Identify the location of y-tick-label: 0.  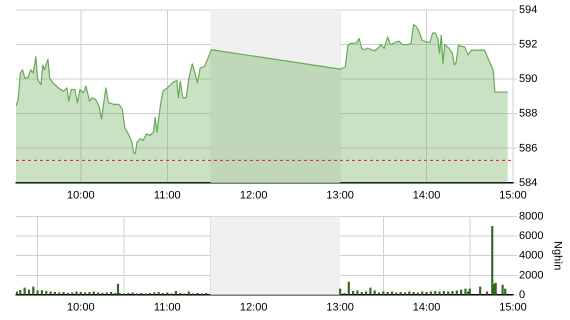
(522, 294).